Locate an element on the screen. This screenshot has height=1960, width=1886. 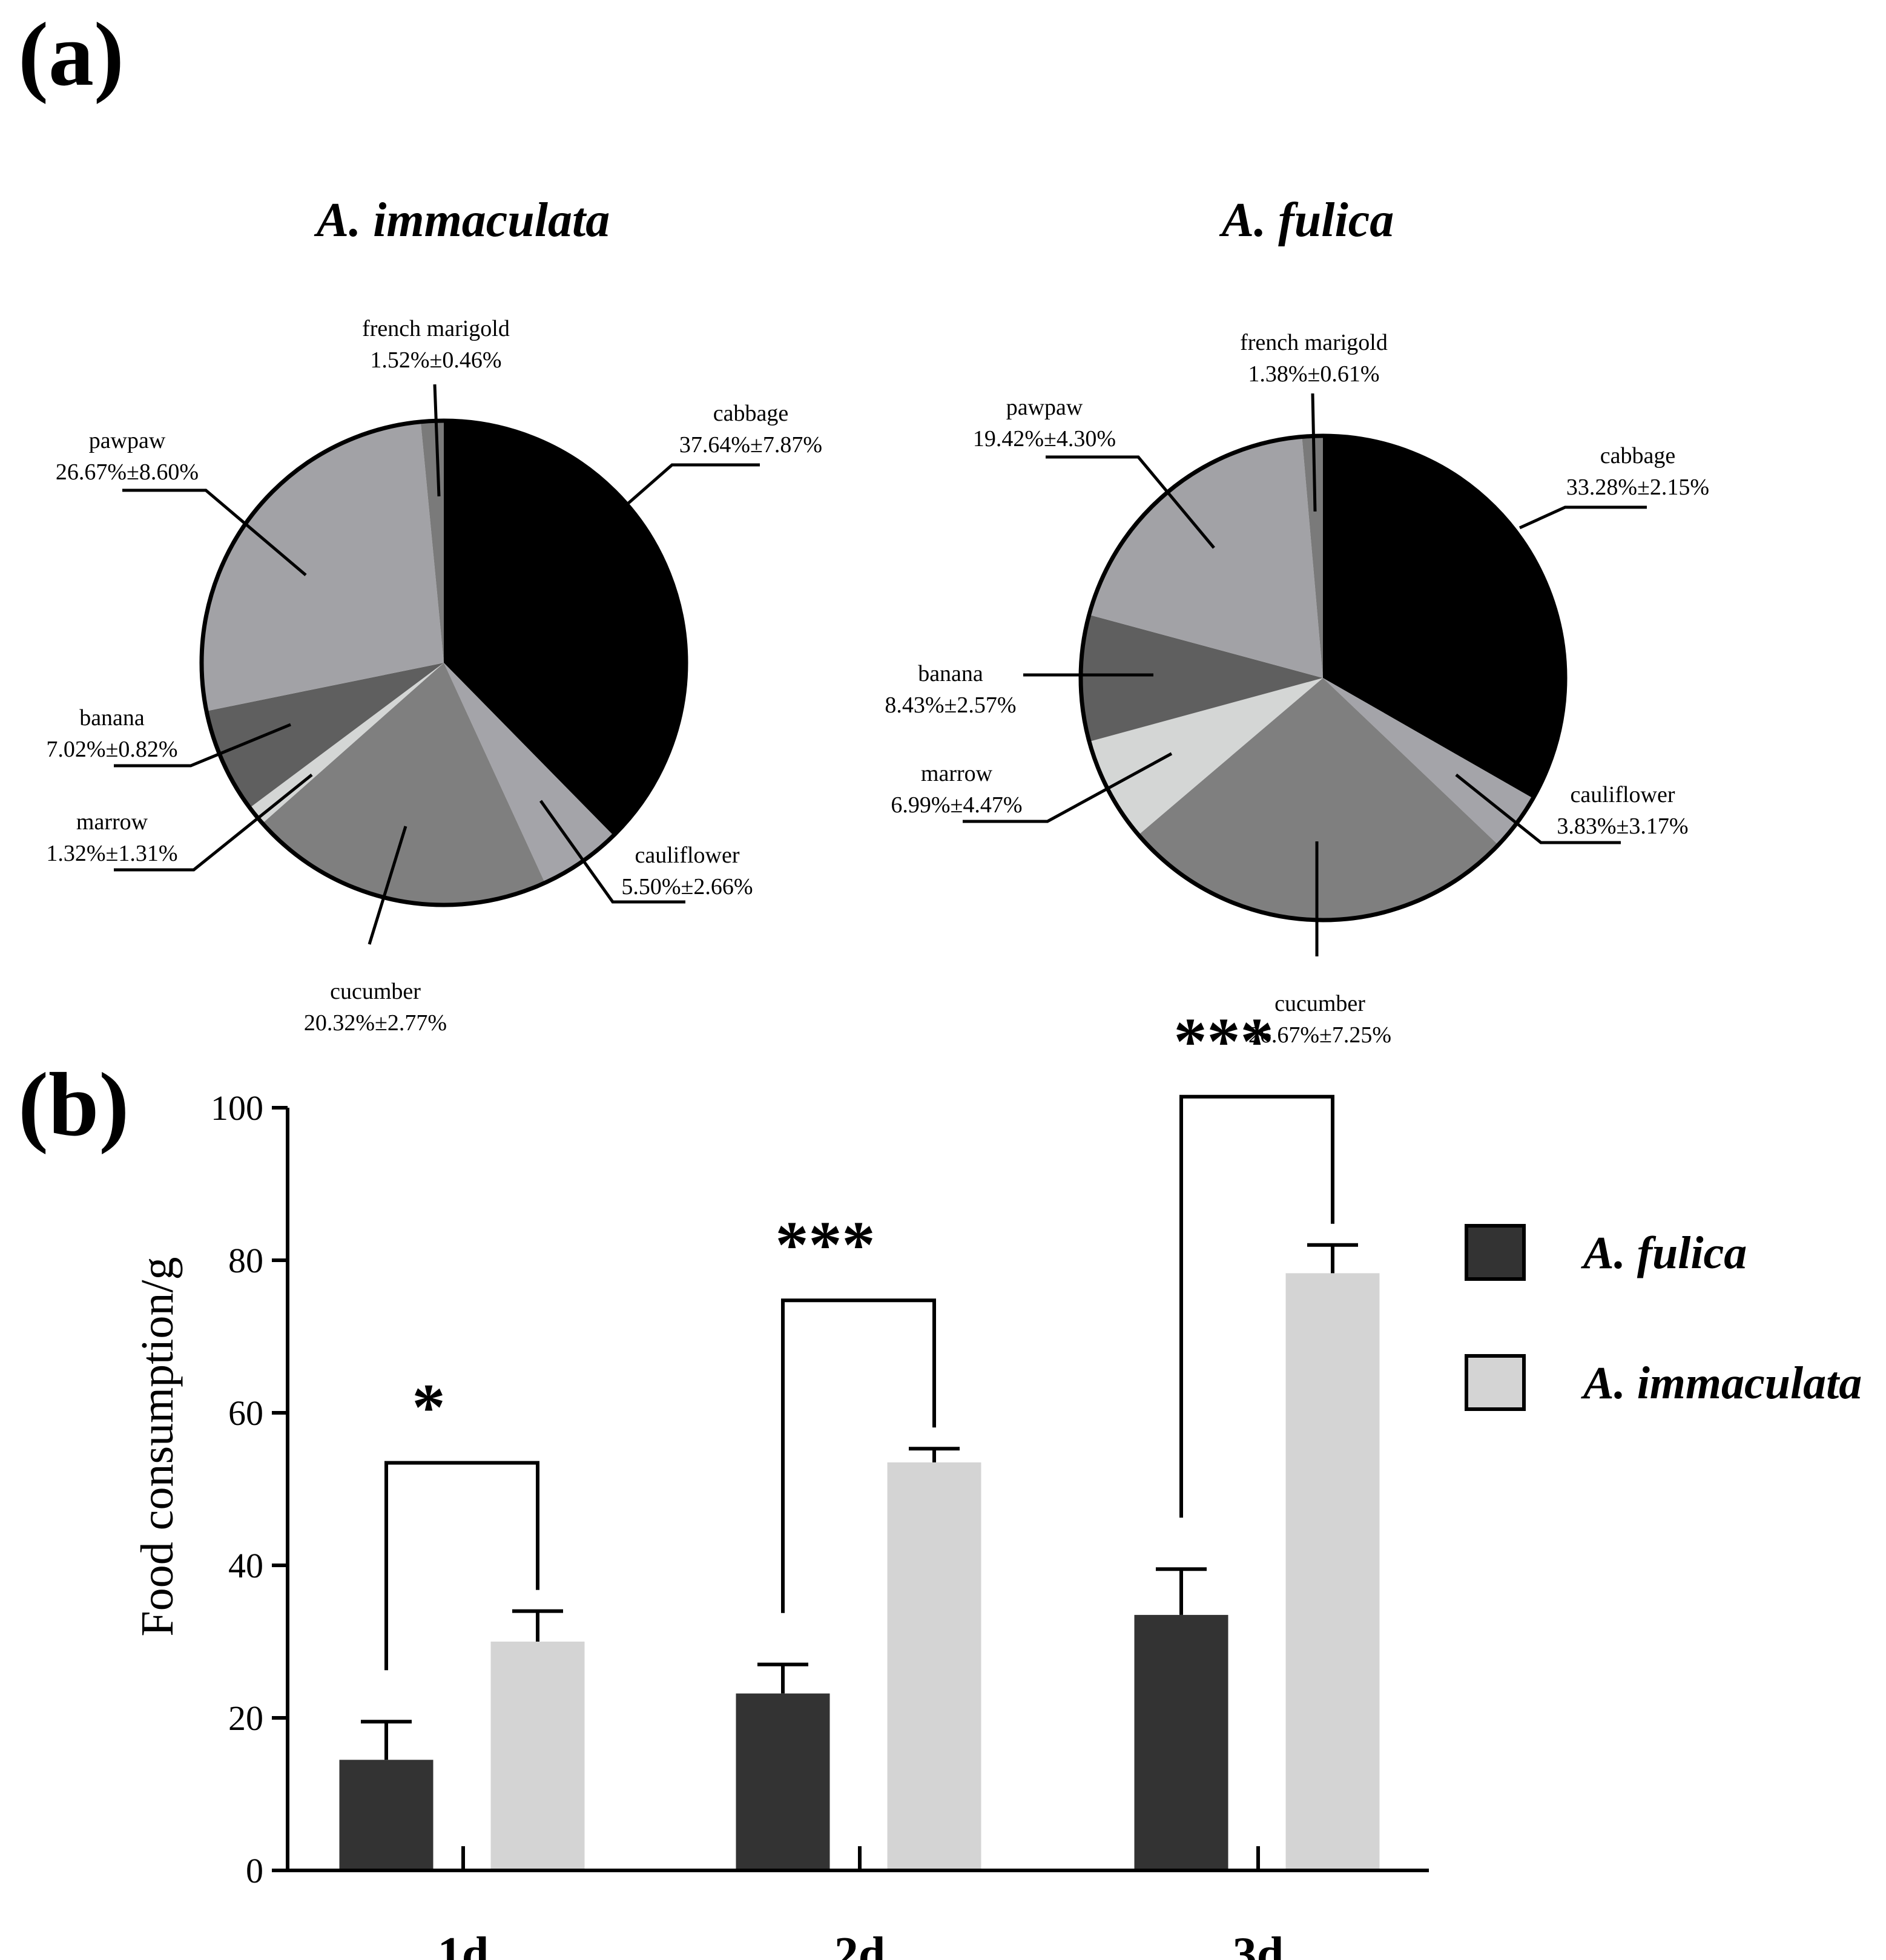
panel-a-label: (a) is located at coordinates (71, 54).